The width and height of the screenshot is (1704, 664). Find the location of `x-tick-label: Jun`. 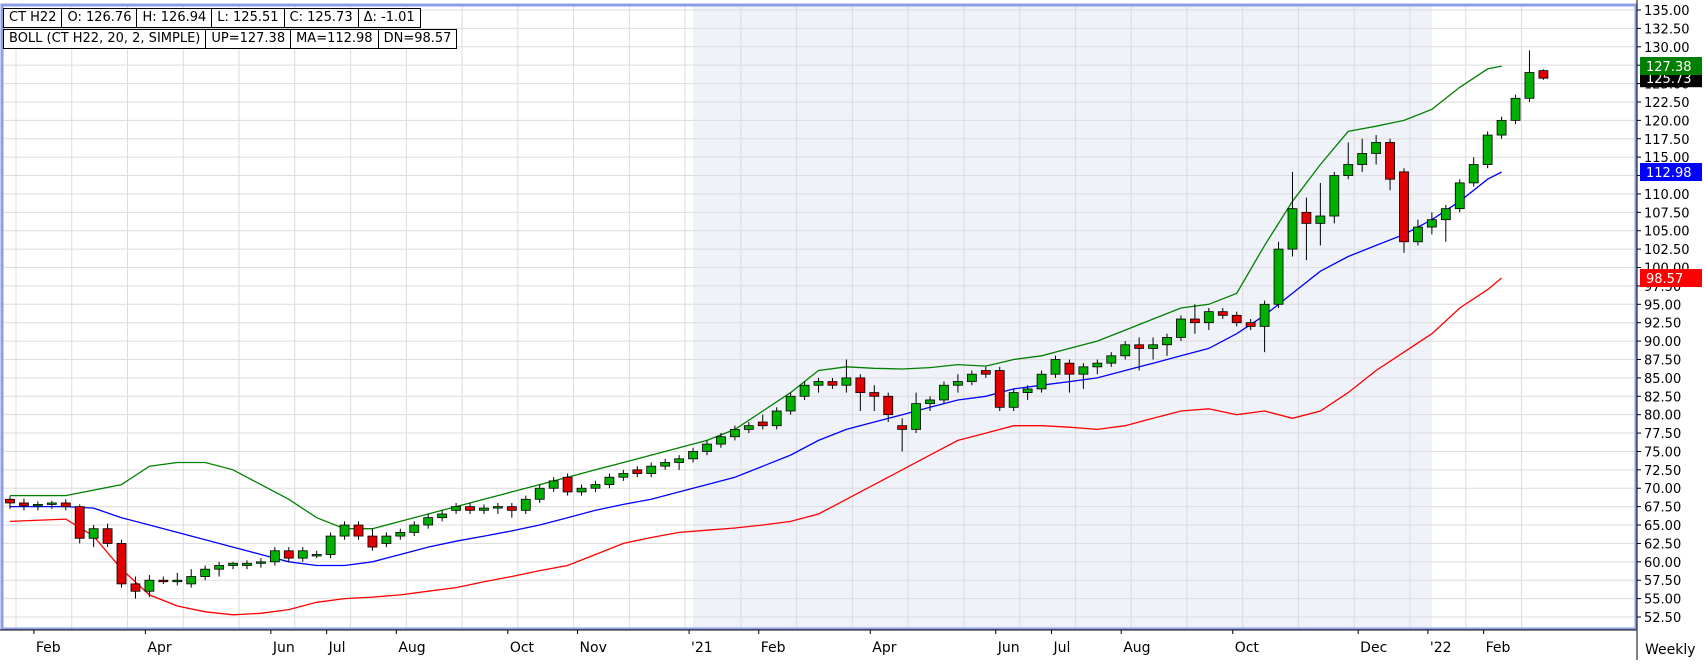

x-tick-label: Jun is located at coordinates (1008, 648).